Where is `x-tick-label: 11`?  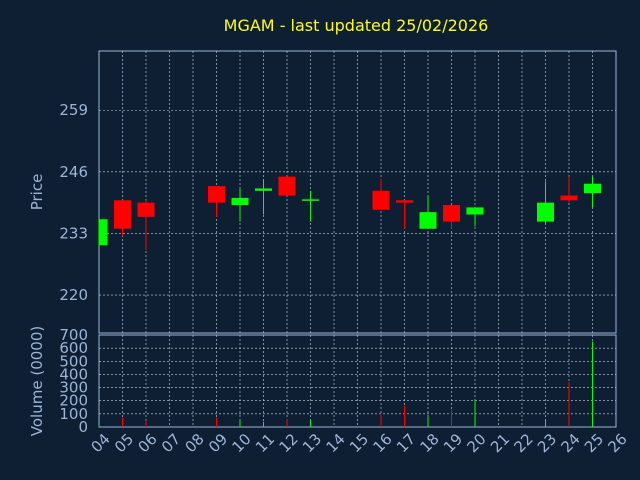
x-tick-label: 11 is located at coordinates (265, 443).